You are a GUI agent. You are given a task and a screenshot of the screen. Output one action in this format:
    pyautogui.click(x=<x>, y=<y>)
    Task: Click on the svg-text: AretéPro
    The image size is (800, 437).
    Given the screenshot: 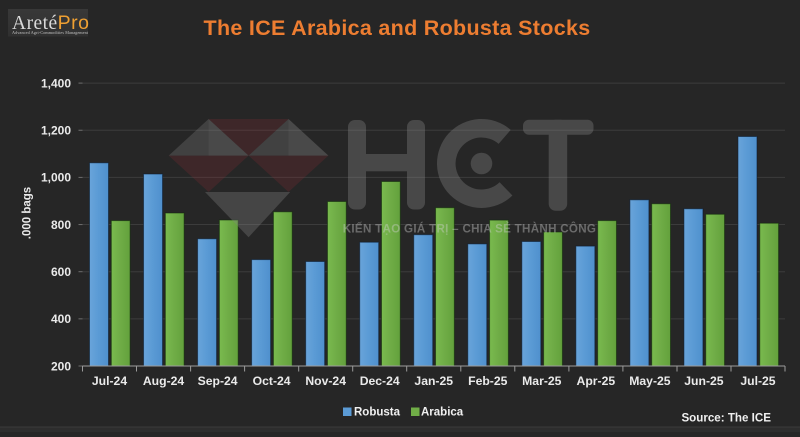 What is the action you would take?
    pyautogui.click(x=50, y=23)
    